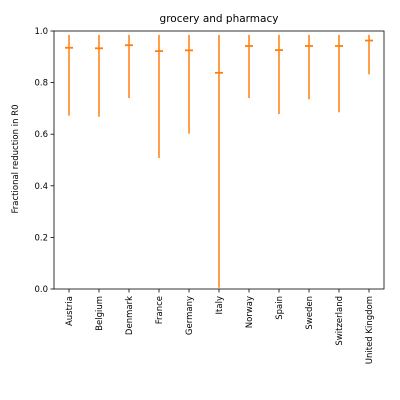  I want to click on x-tick-label: United Kingdom, so click(370, 330).